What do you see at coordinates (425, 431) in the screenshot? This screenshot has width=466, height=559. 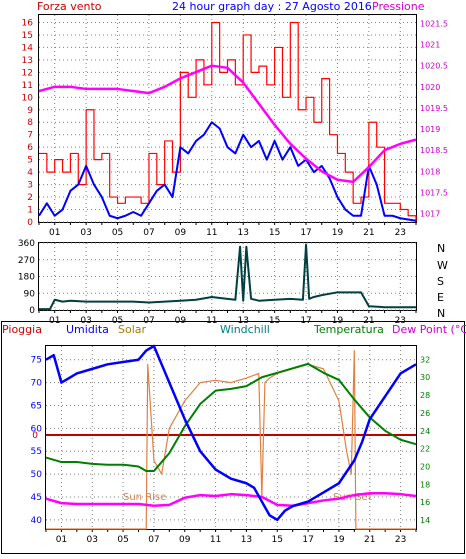 I see `y-right-tick-label: 24` at bounding box center [425, 431].